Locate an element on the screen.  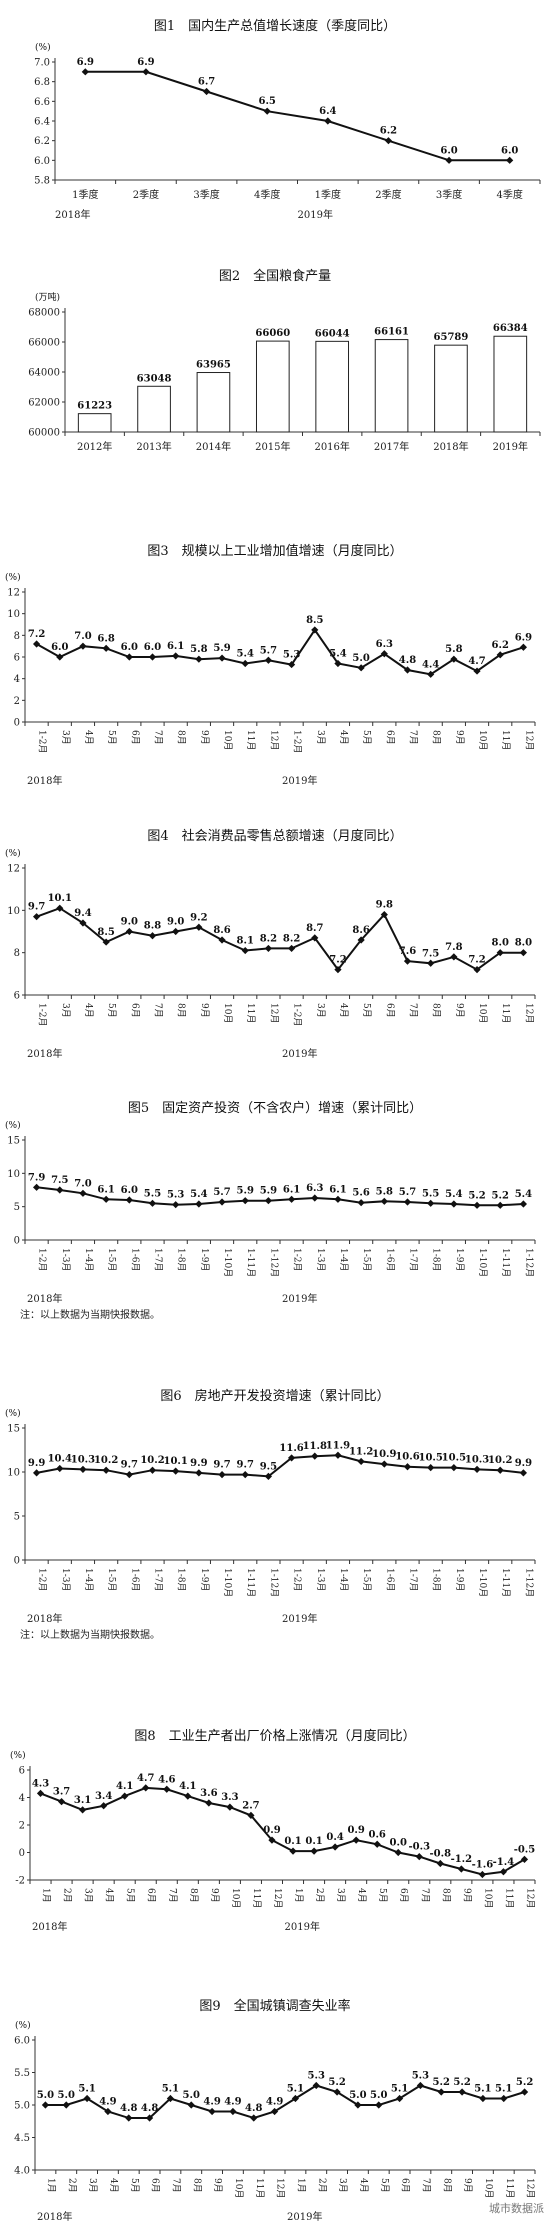
data-label: 5.0 is located at coordinates (378, 2095).